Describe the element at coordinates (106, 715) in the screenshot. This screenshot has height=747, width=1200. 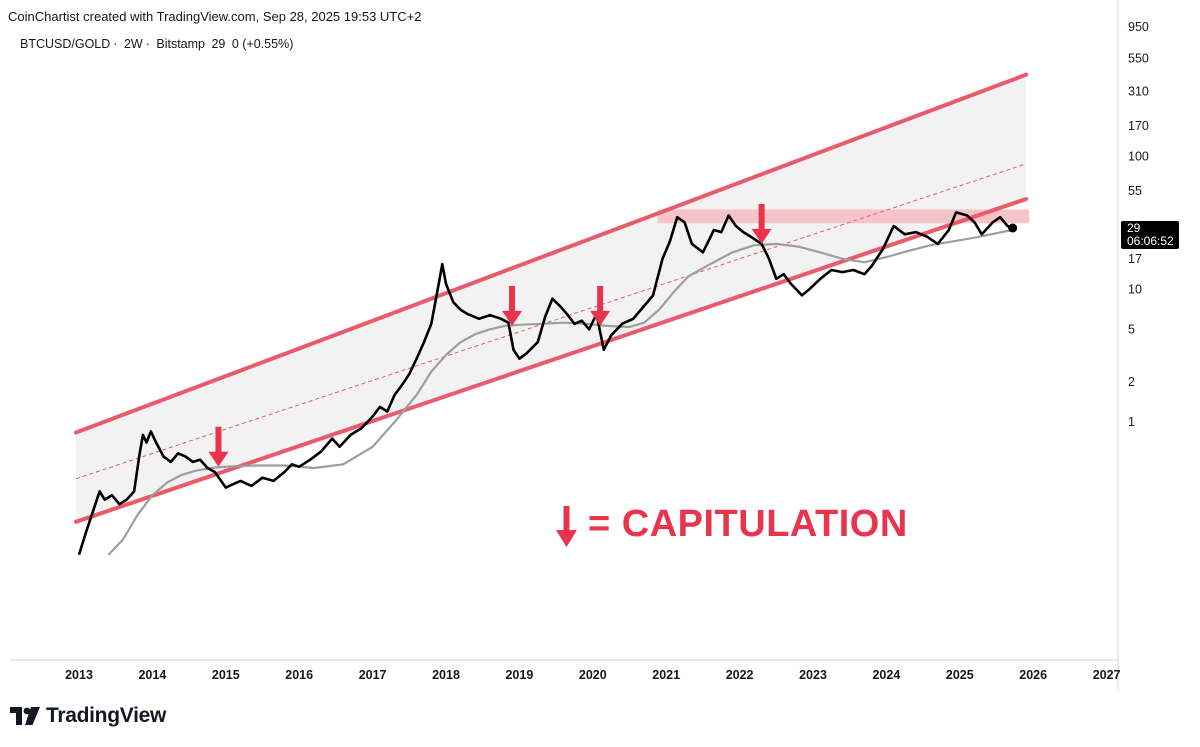
I see `tradingview-logo-text: TradingView` at that location.